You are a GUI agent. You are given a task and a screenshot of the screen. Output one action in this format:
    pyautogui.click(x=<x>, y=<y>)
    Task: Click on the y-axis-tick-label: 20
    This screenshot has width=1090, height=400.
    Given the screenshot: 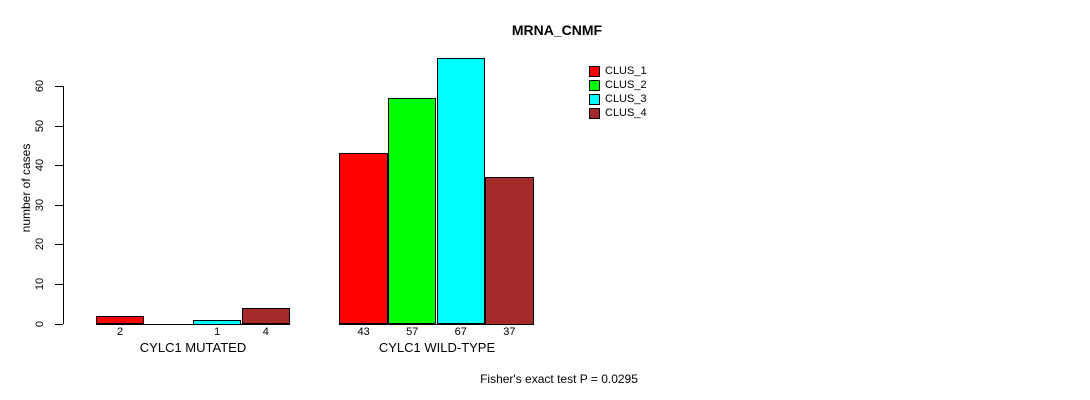 What is the action you would take?
    pyautogui.click(x=40, y=244)
    